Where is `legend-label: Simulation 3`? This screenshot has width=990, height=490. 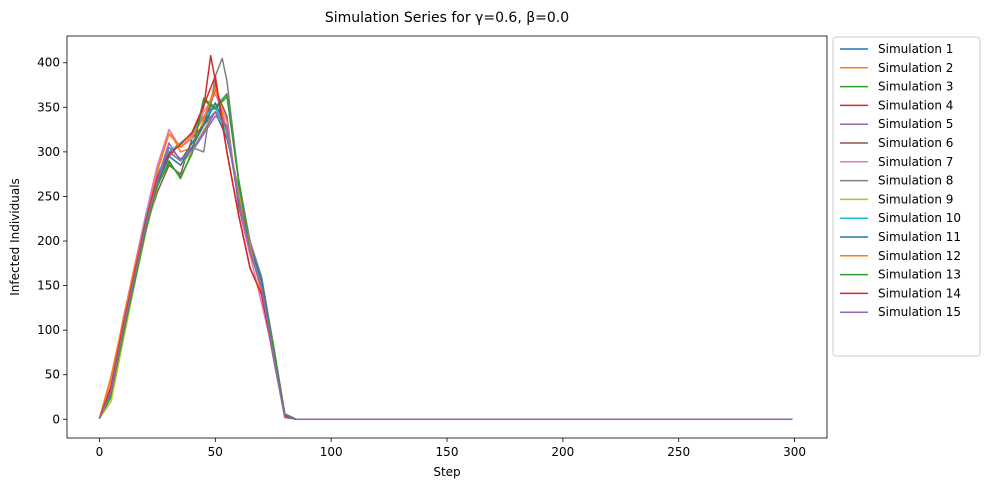
legend-label: Simulation 3 is located at coordinates (915, 87).